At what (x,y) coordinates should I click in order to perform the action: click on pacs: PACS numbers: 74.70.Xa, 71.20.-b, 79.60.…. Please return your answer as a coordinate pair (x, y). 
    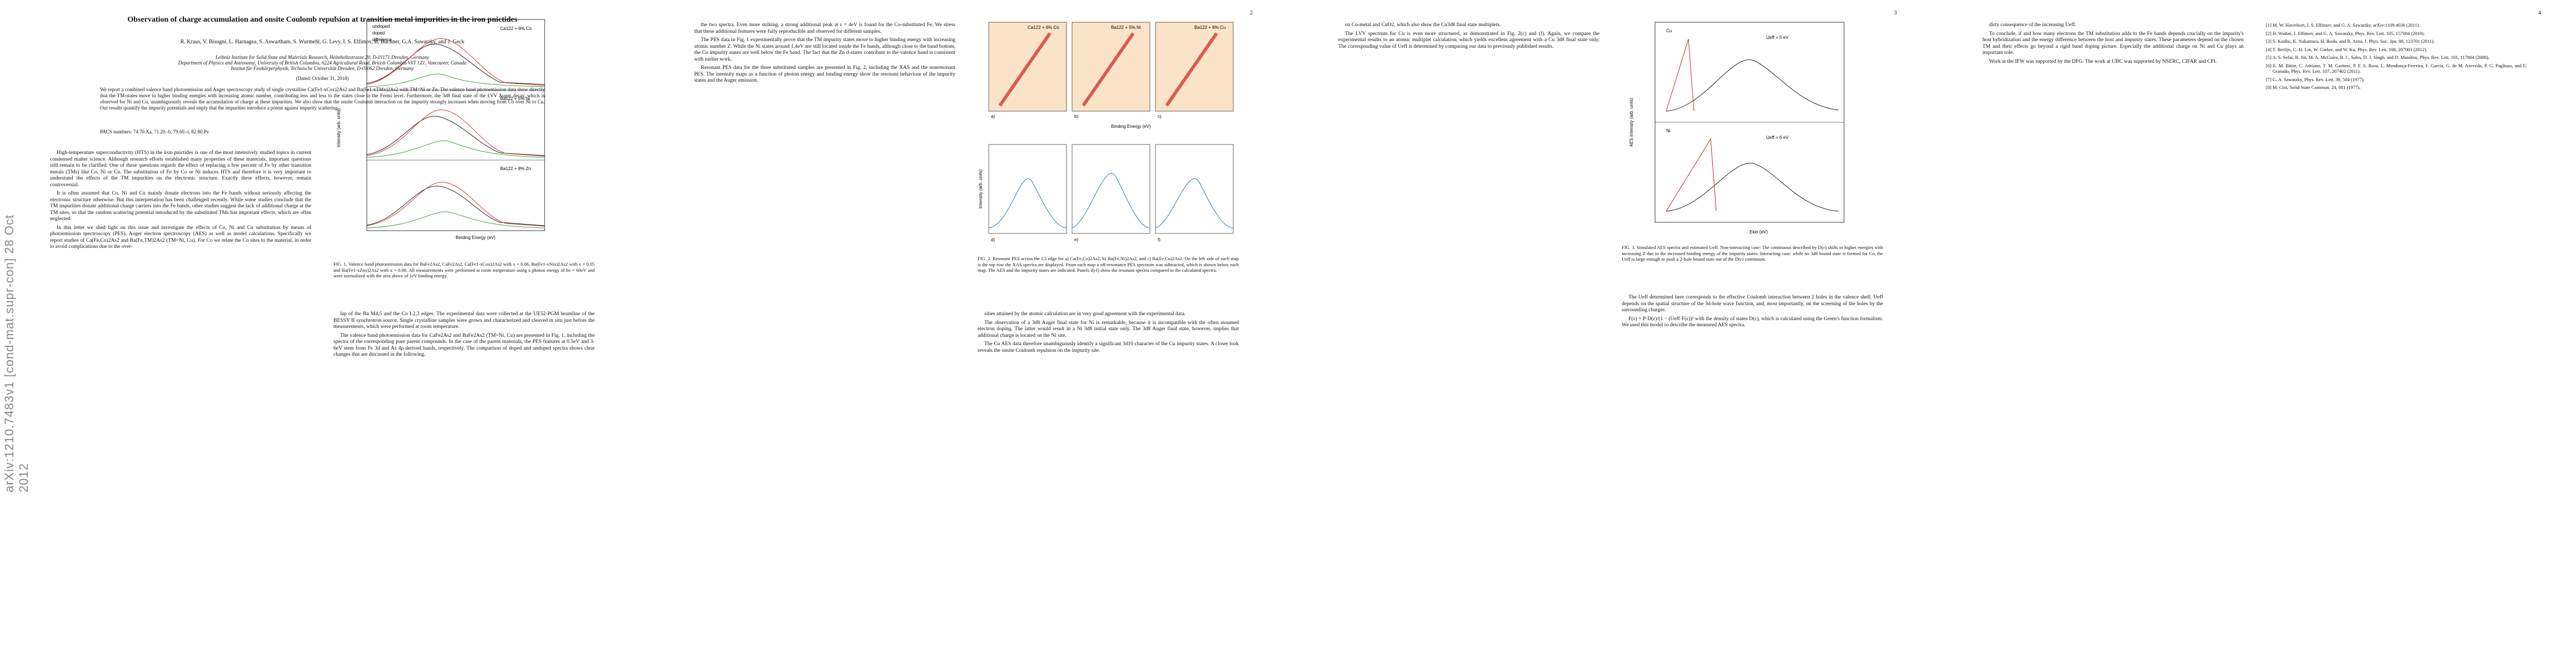
    Looking at the image, I should click on (155, 132).